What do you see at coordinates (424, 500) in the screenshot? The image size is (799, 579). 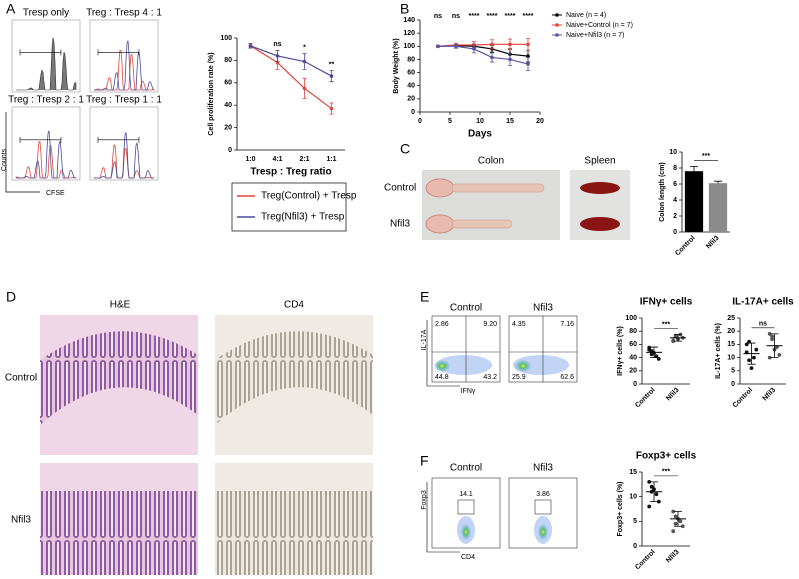 I see `flow-ylabel: Foxp3` at bounding box center [424, 500].